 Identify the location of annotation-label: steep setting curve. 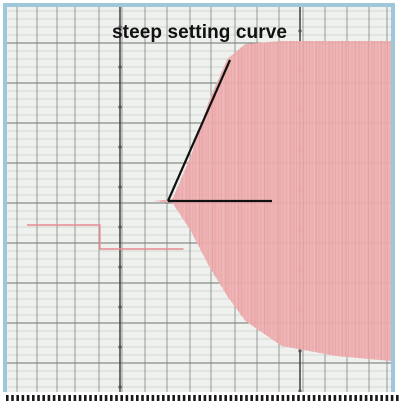
(200, 32).